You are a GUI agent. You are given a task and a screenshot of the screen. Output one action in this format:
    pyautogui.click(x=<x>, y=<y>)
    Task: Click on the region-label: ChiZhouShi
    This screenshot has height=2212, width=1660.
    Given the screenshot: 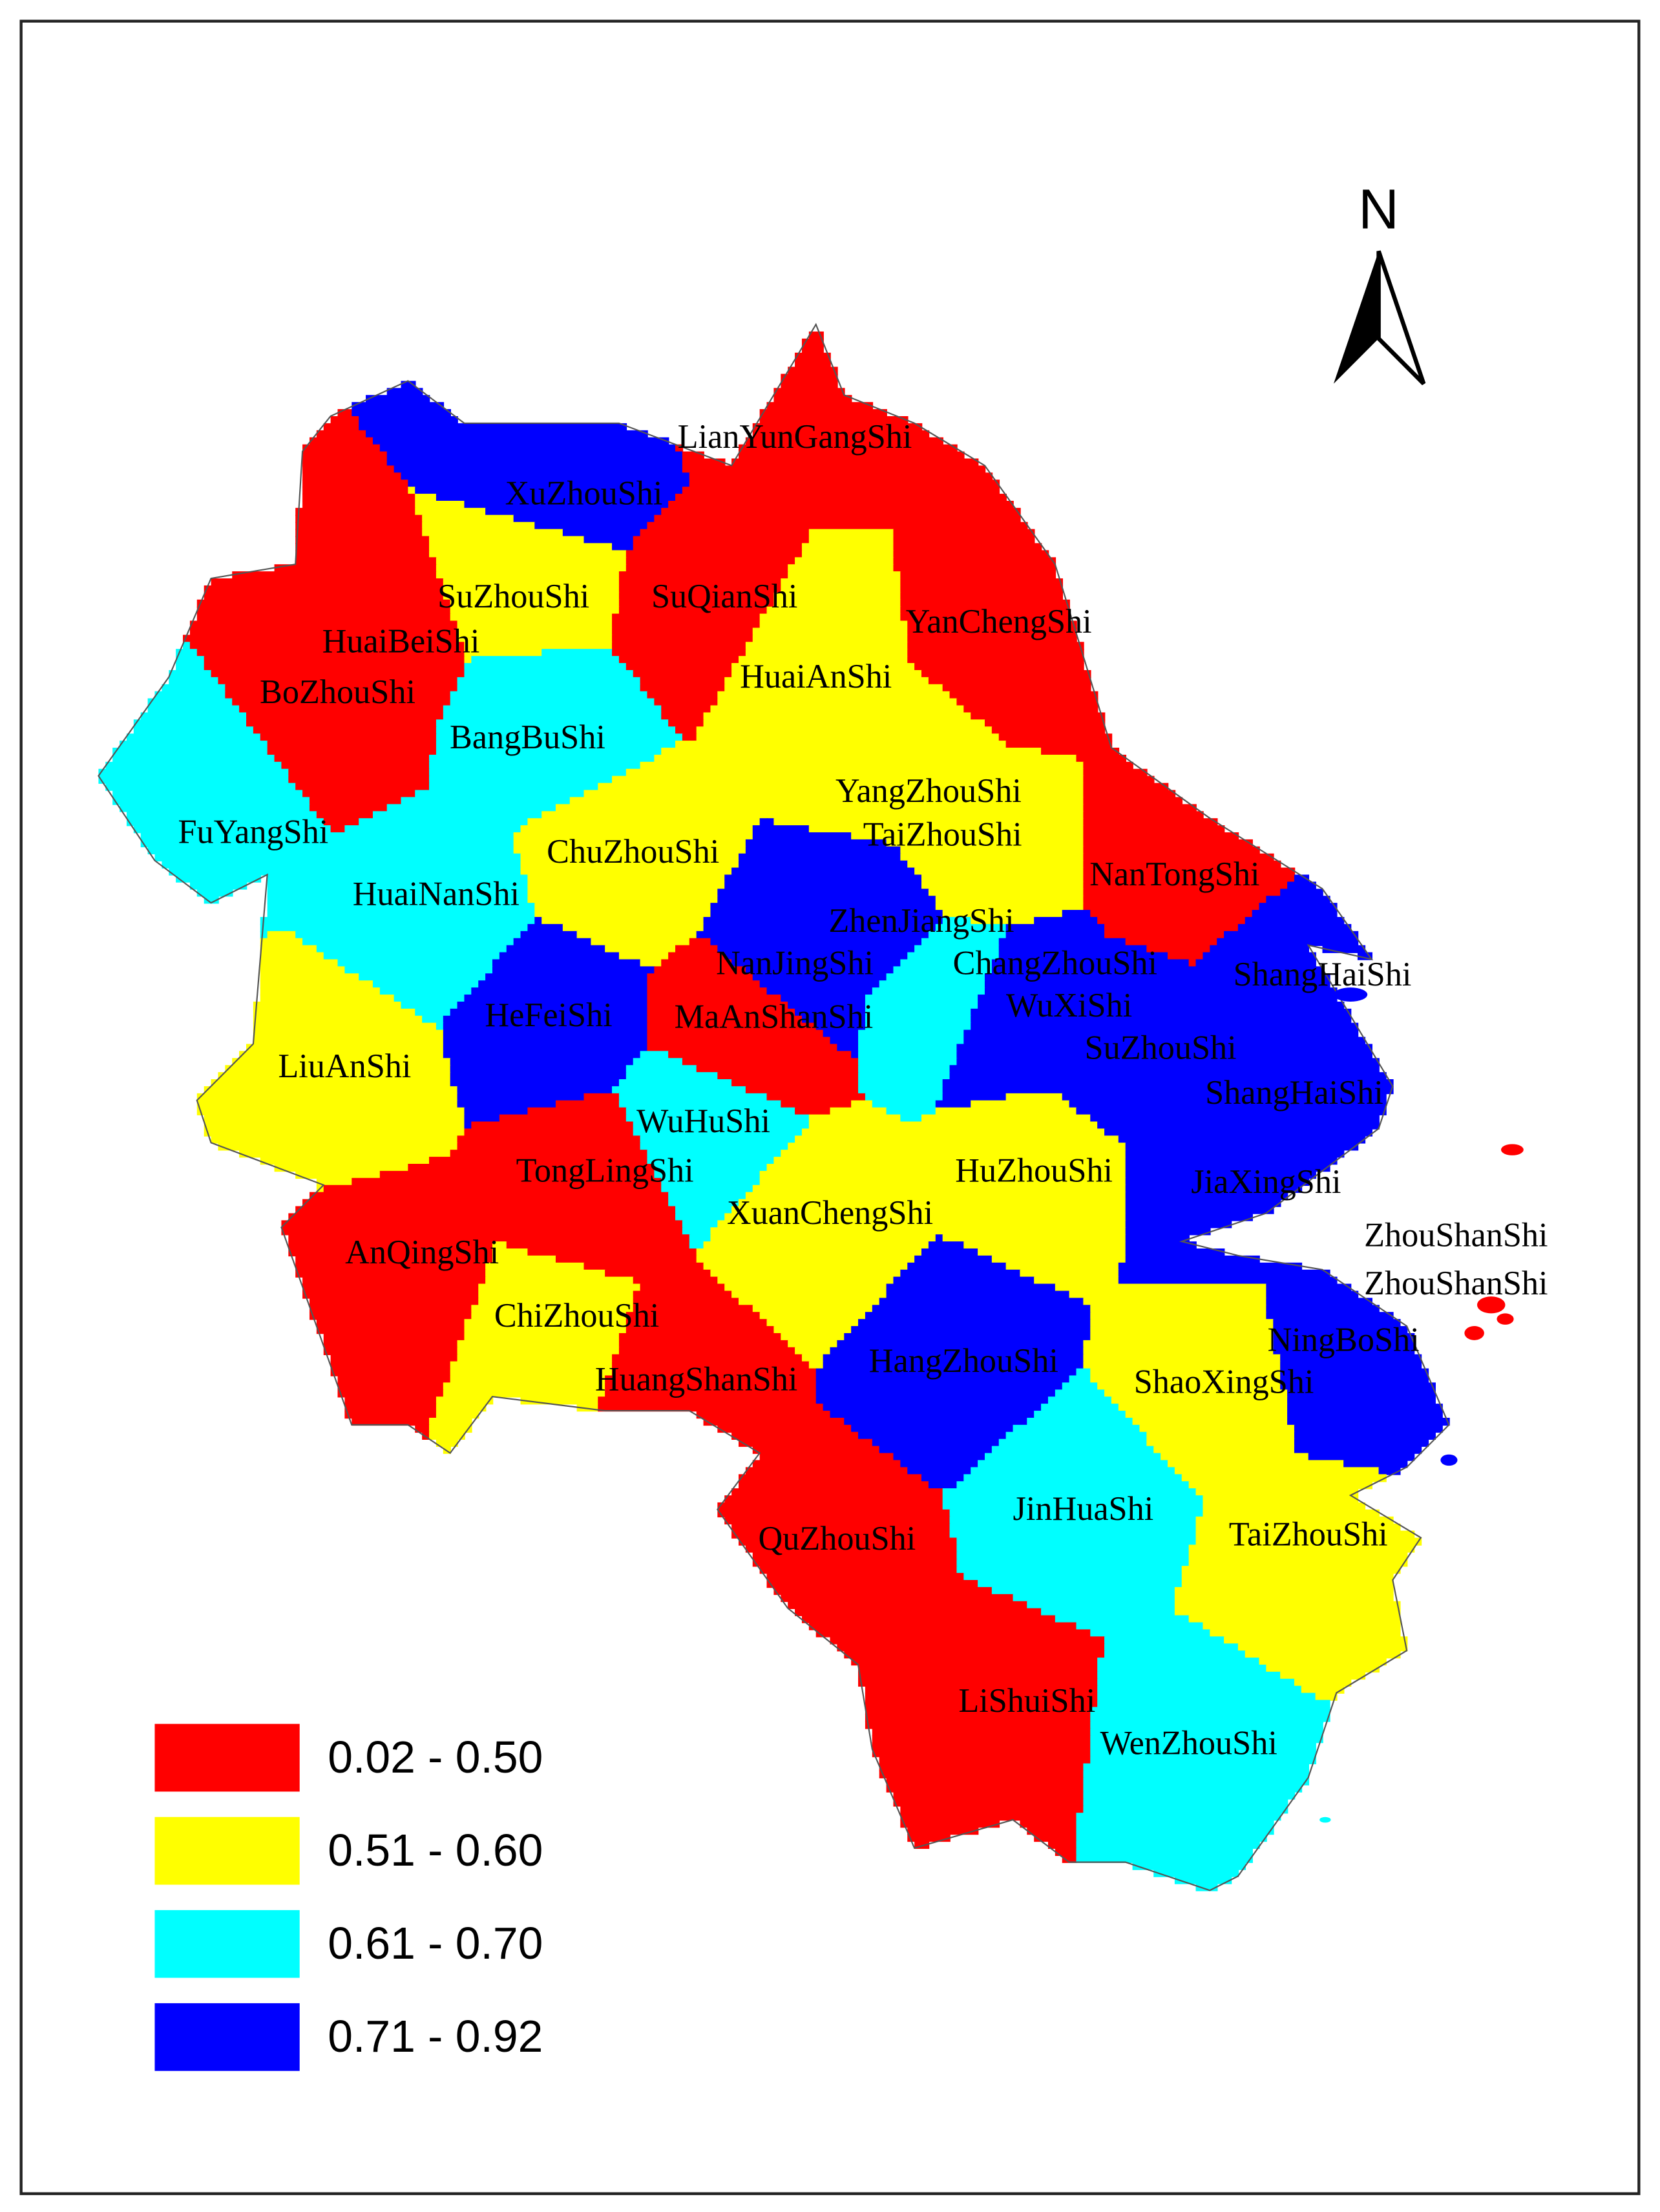 What is the action you would take?
    pyautogui.click(x=576, y=1315)
    